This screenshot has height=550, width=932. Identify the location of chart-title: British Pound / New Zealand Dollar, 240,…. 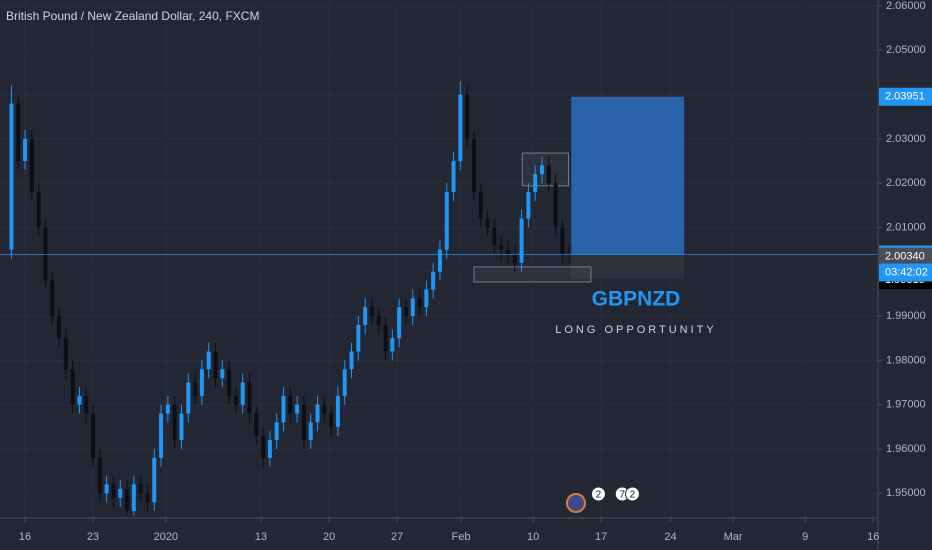
(132, 16).